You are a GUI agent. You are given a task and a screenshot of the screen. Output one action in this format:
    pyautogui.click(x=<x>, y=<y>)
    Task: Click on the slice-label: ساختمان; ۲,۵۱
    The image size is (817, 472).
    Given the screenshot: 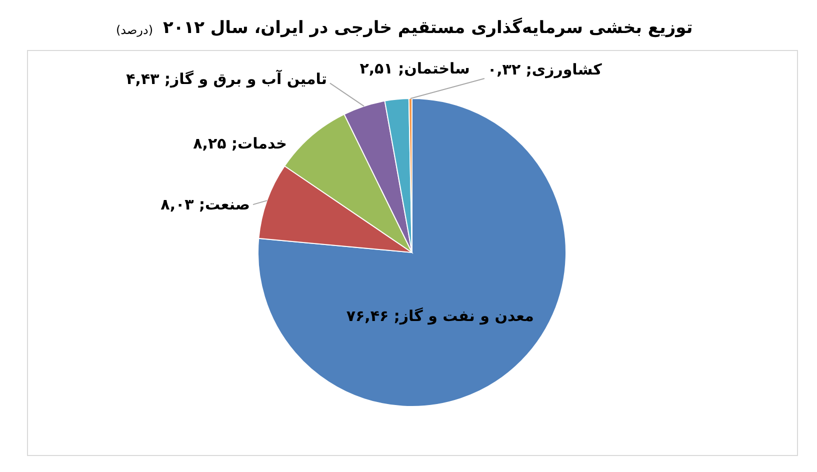 What is the action you would take?
    pyautogui.click(x=415, y=68)
    